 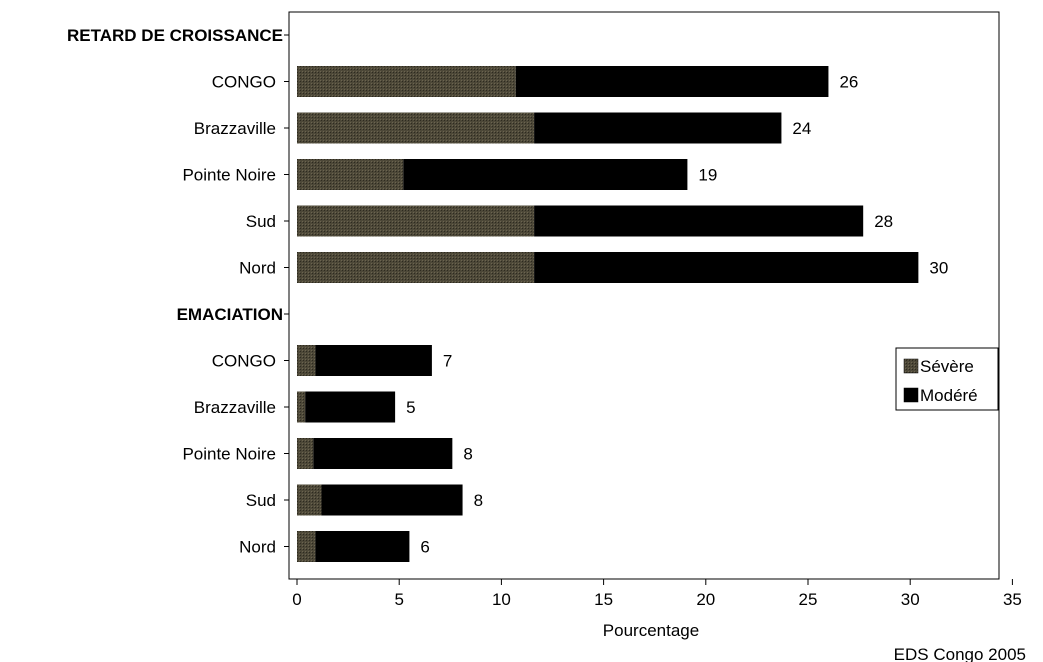 What do you see at coordinates (808, 599) in the screenshot?
I see `x-tick-label: 25` at bounding box center [808, 599].